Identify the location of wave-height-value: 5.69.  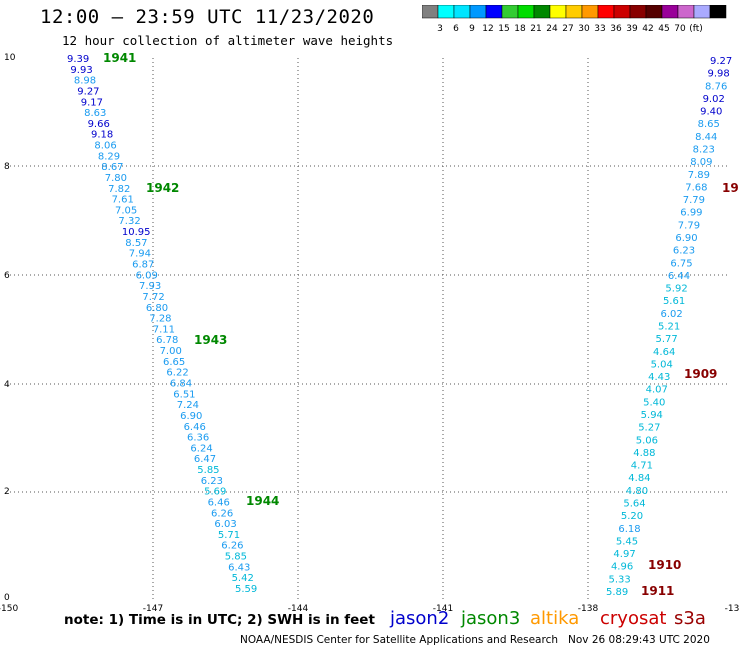
(215, 492).